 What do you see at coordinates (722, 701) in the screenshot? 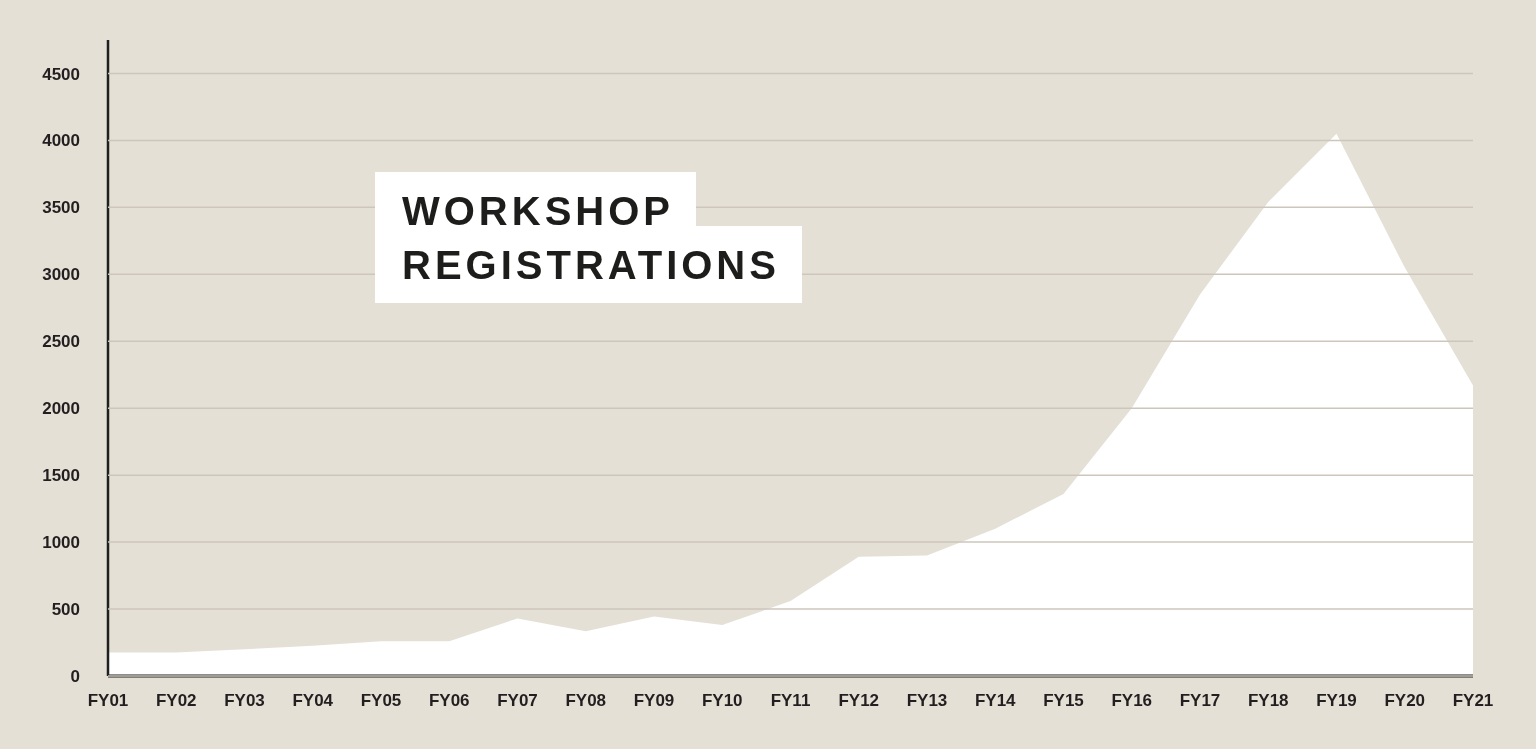
I see `x-tick-label: FY10` at bounding box center [722, 701].